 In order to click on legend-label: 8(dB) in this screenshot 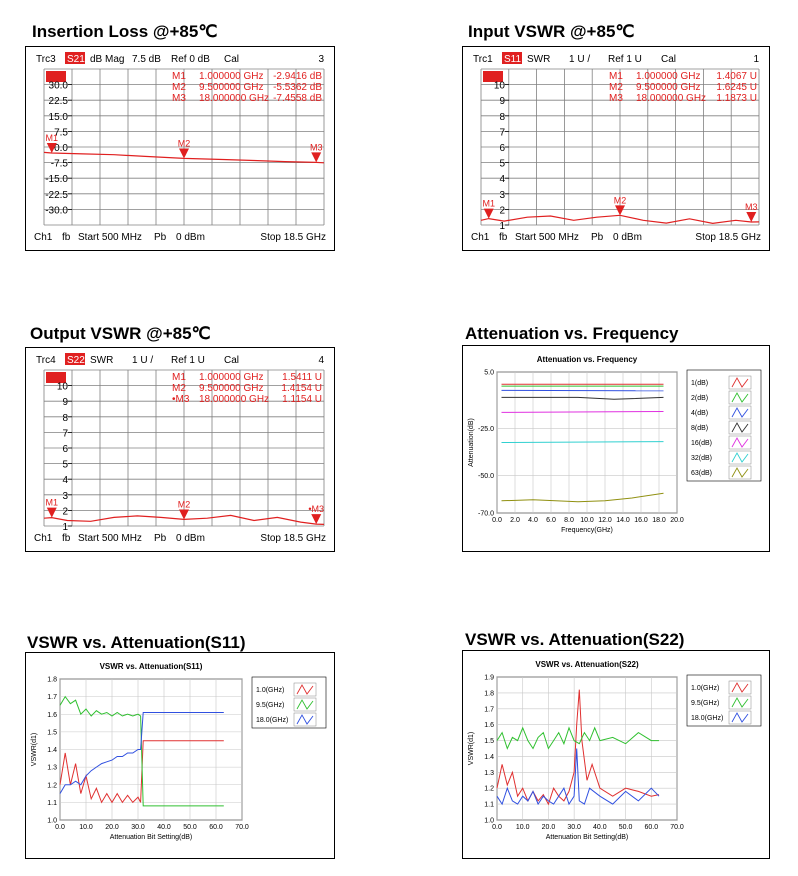, I will do `click(699, 428)`.